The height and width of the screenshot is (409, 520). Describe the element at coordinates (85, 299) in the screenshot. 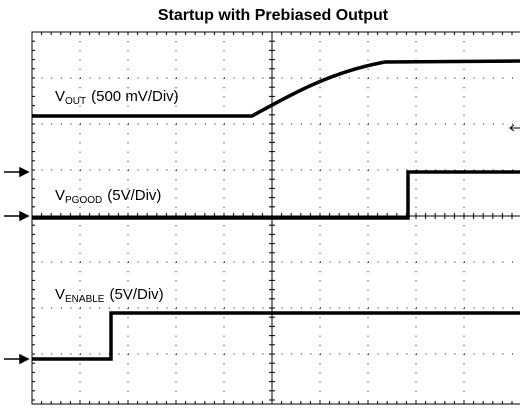

I see `trace-subscript: ENABLE` at that location.